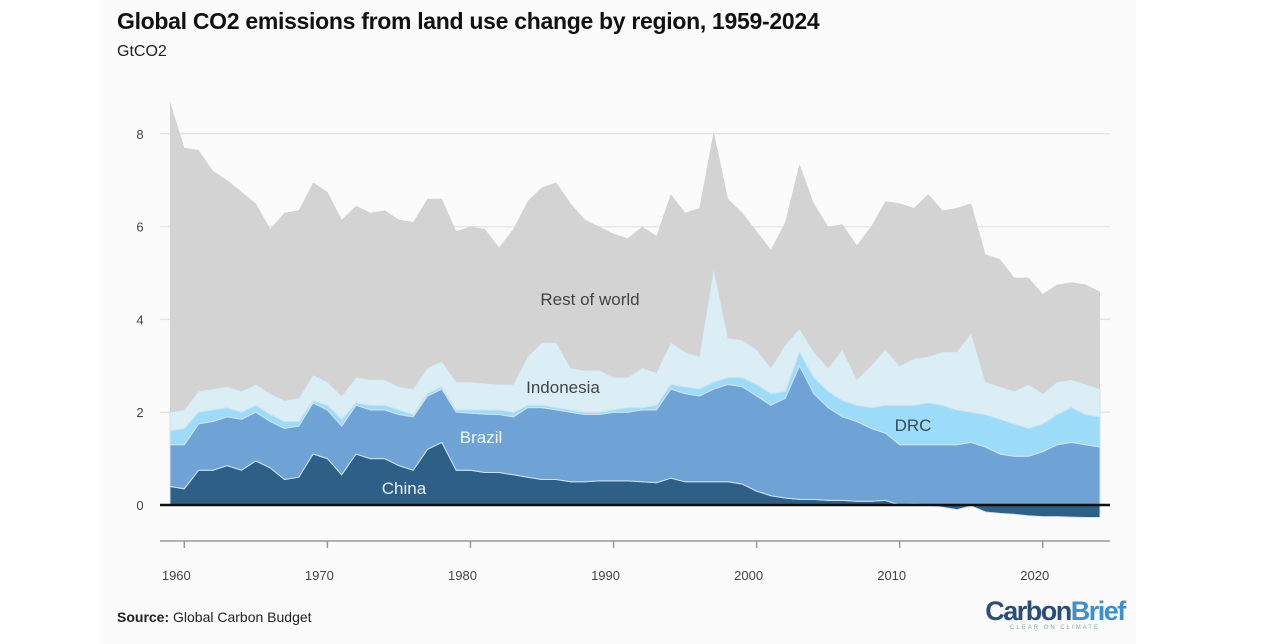 The height and width of the screenshot is (644, 1261). I want to click on x-tick-label: 1990, so click(605, 575).